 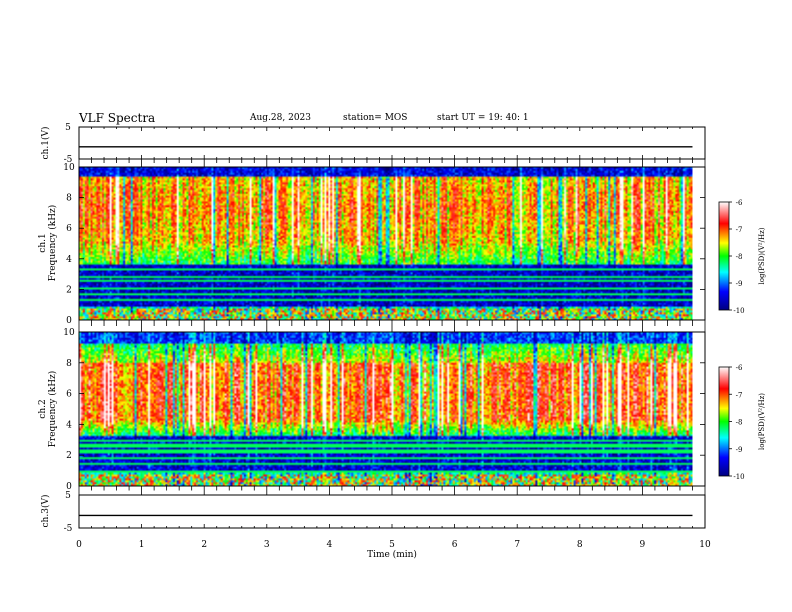 I want to click on x-axis-label: Time (min), so click(x=392, y=554).